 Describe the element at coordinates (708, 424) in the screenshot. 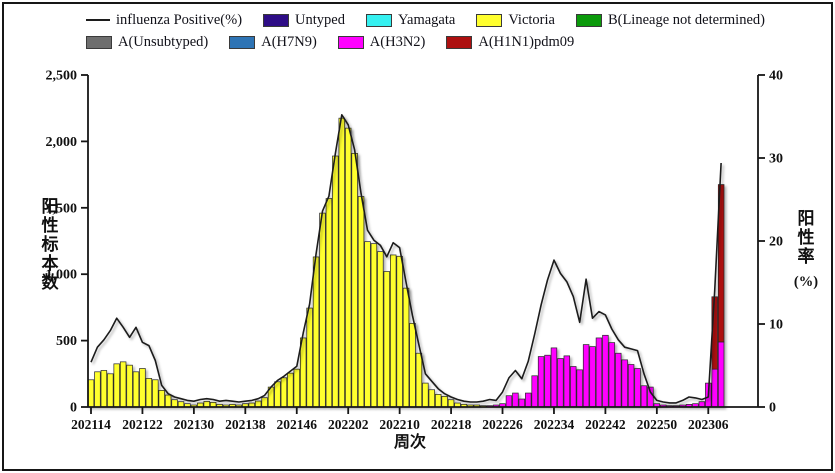

I see `x-axis-tick-label: 202306` at that location.